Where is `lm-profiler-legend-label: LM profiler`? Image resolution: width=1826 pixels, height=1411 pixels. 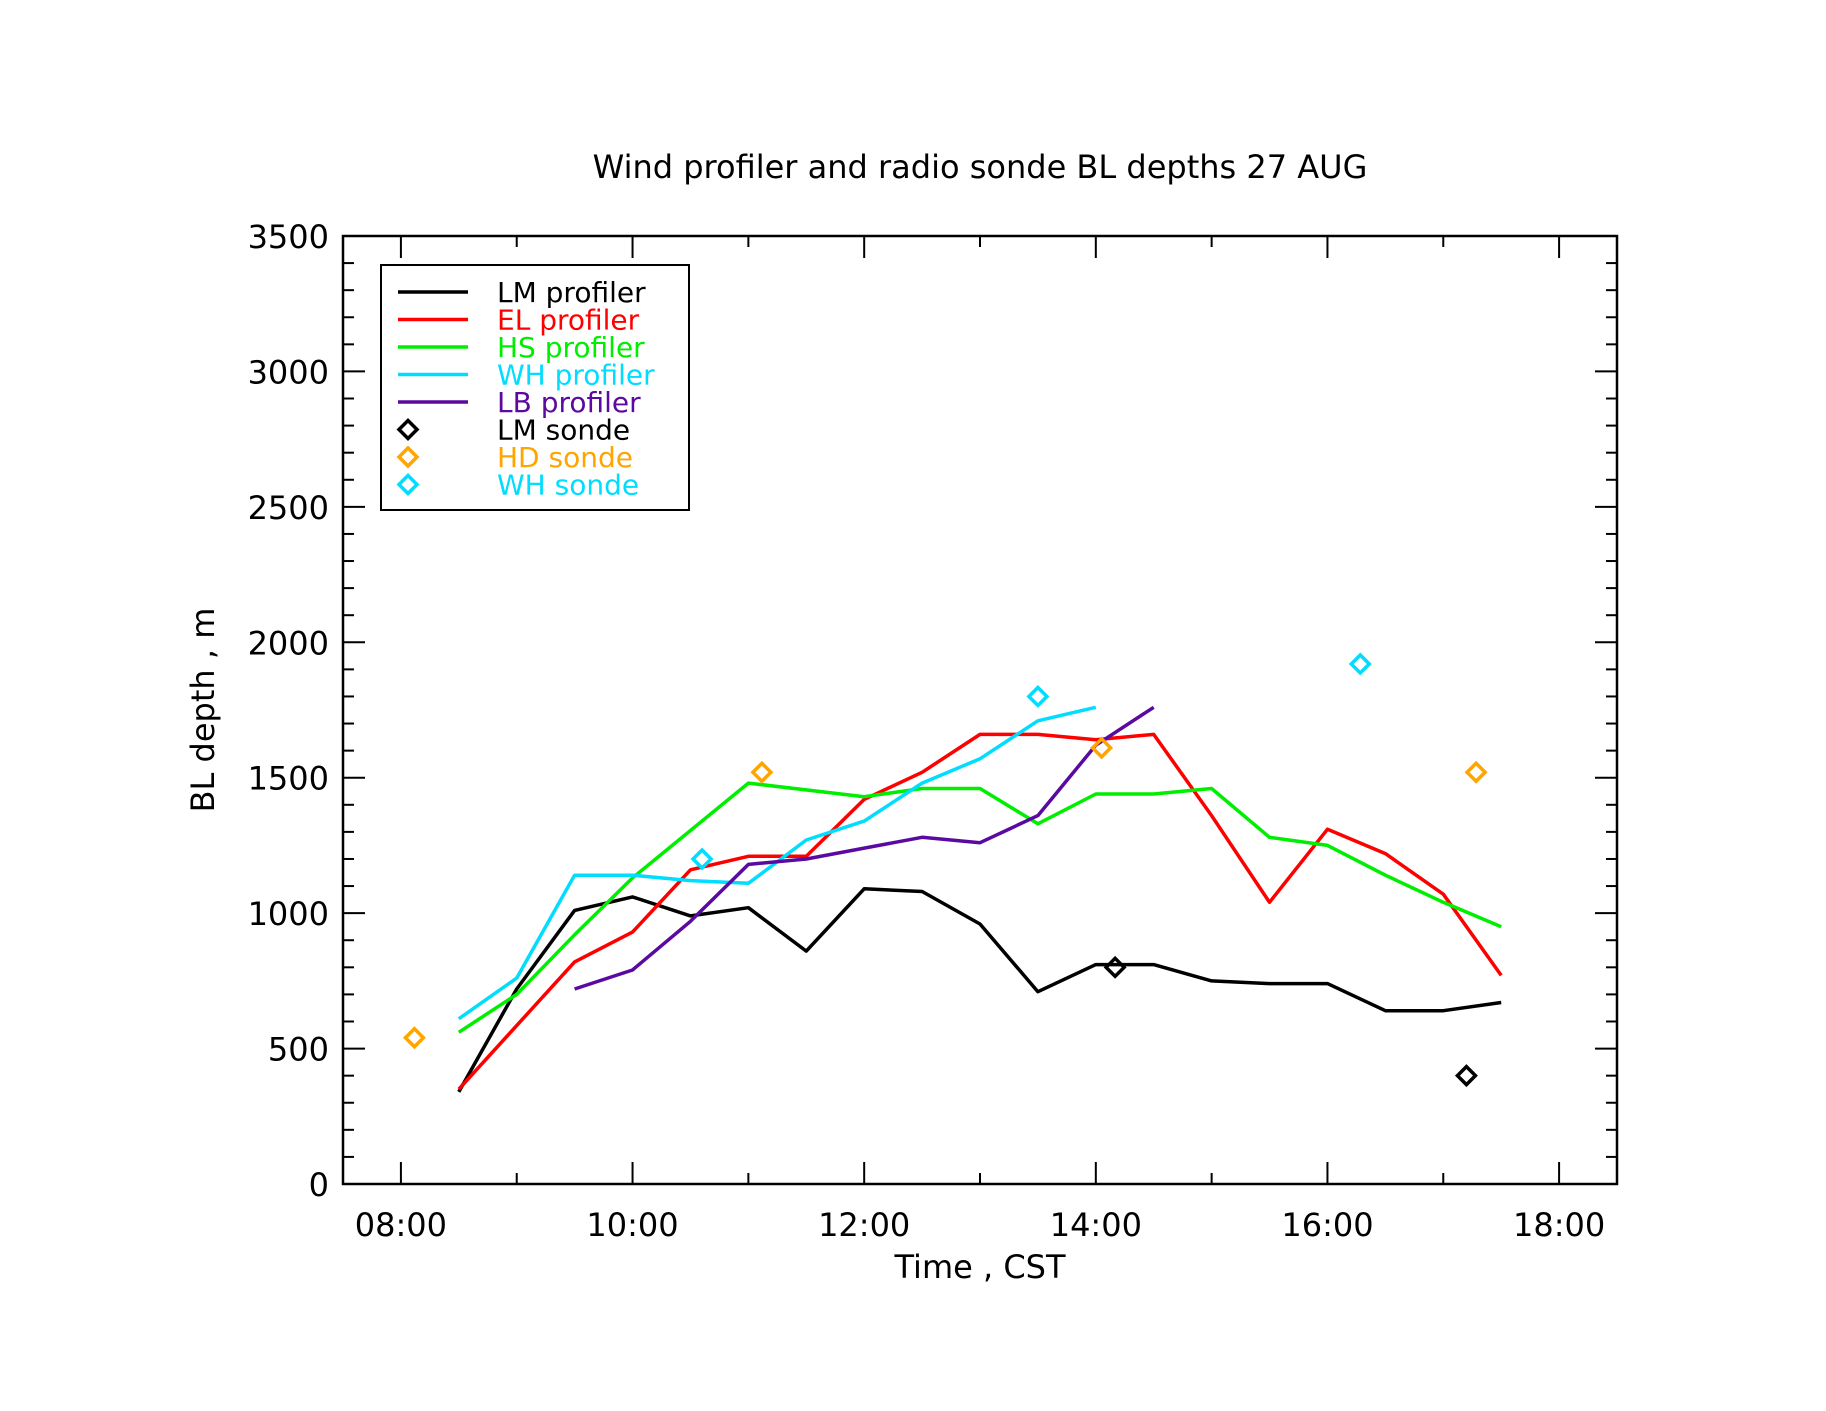
lm-profiler-legend-label: LM profiler is located at coordinates (571, 292).